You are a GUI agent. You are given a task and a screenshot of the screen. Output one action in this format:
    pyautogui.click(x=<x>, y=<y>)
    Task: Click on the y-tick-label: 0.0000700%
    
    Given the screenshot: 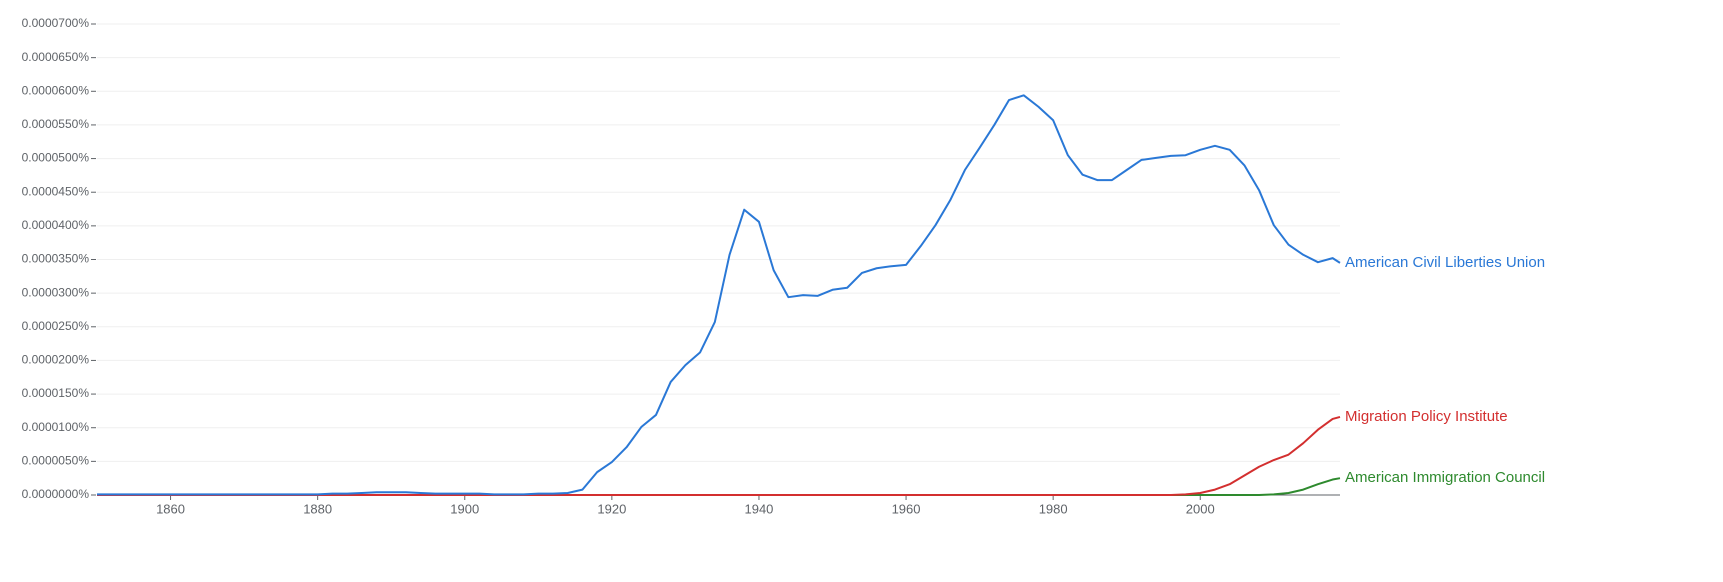 What is the action you would take?
    pyautogui.click(x=56, y=23)
    